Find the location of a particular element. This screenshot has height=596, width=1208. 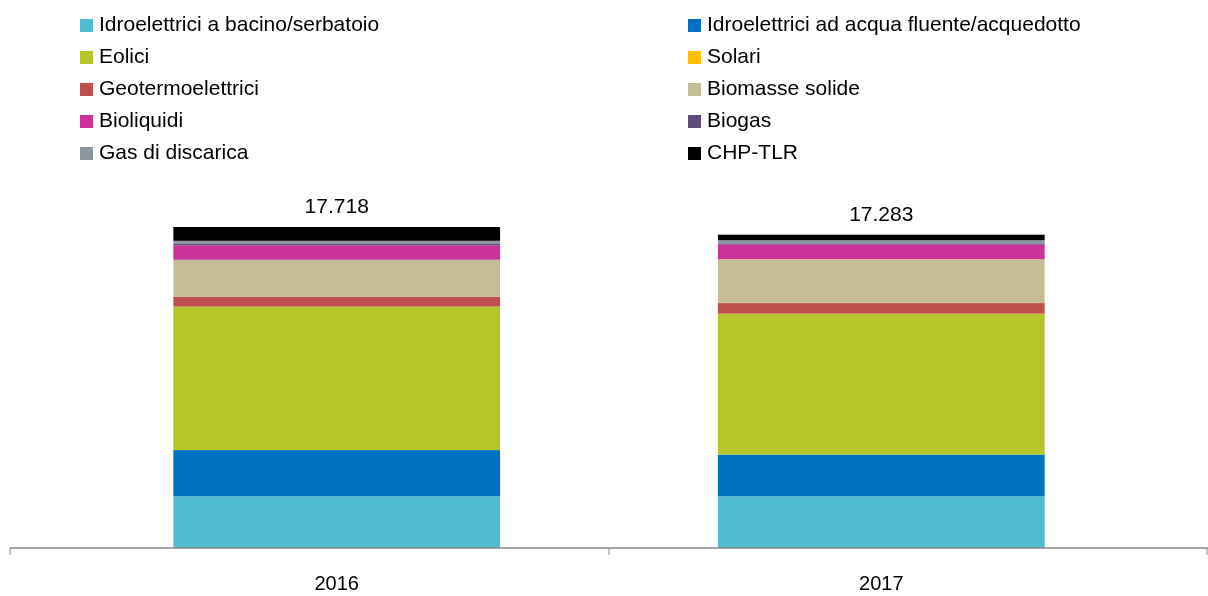

x-tick-label: 2017 is located at coordinates (881, 583).